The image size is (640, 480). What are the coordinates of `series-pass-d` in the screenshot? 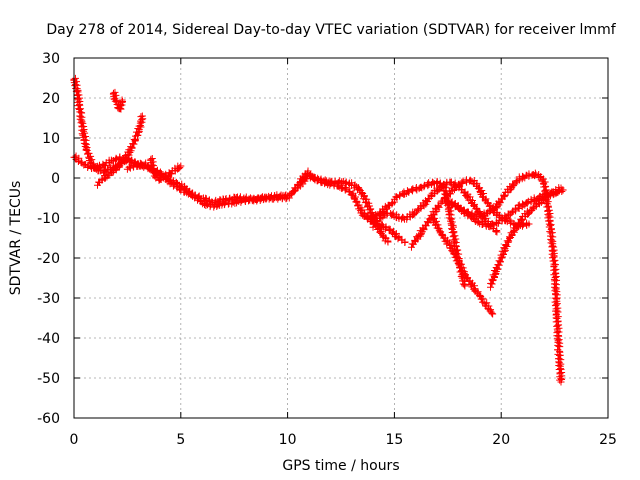 It's located at (118, 100).